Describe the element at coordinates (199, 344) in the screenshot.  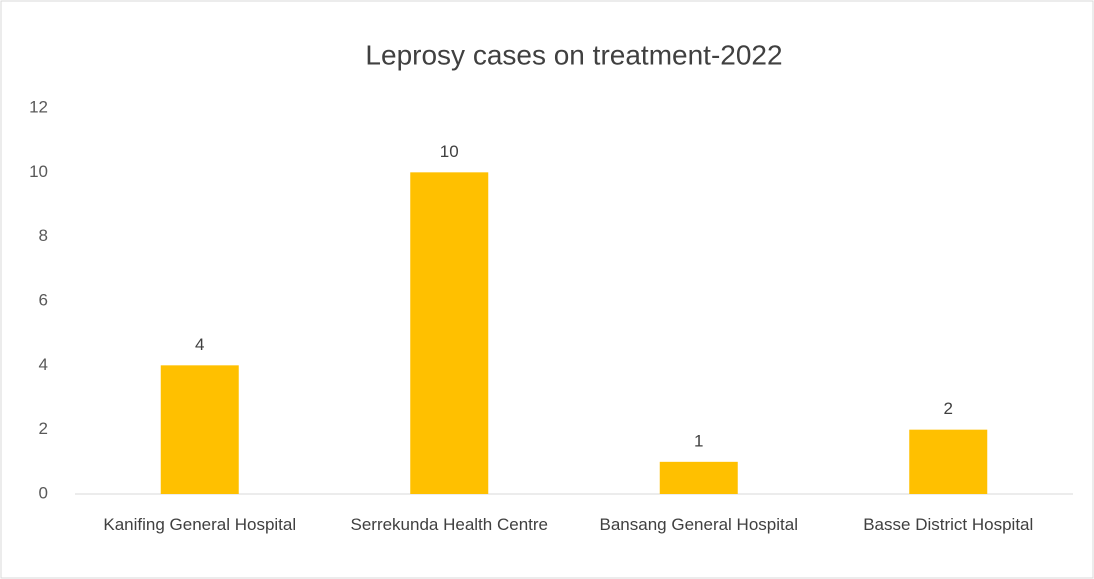
I see `data-label: 4` at that location.